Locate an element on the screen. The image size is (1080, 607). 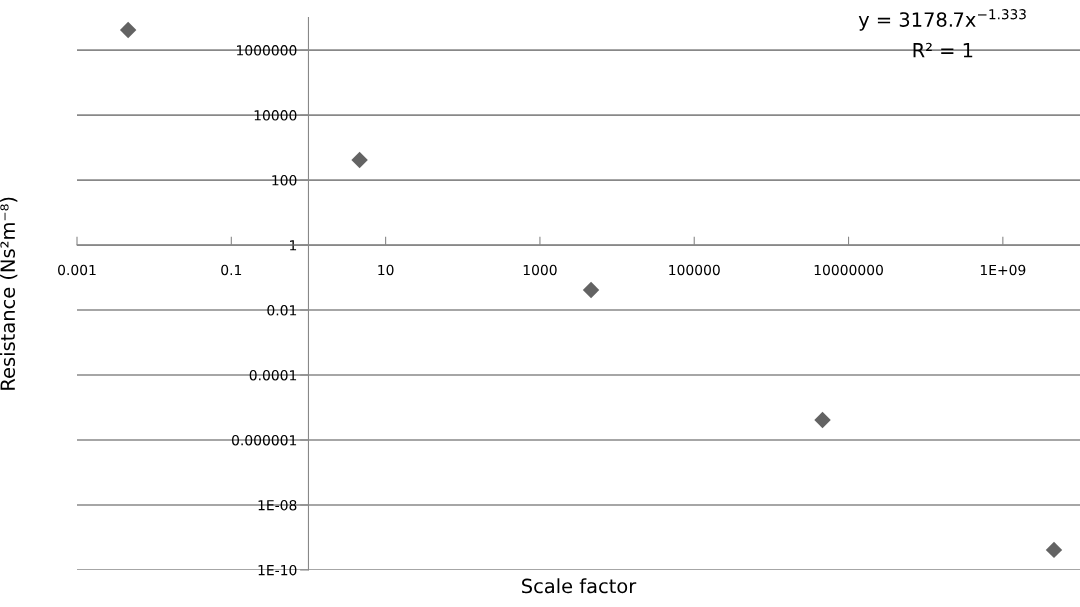
y-tick-label: 1E-10 is located at coordinates (277, 570).